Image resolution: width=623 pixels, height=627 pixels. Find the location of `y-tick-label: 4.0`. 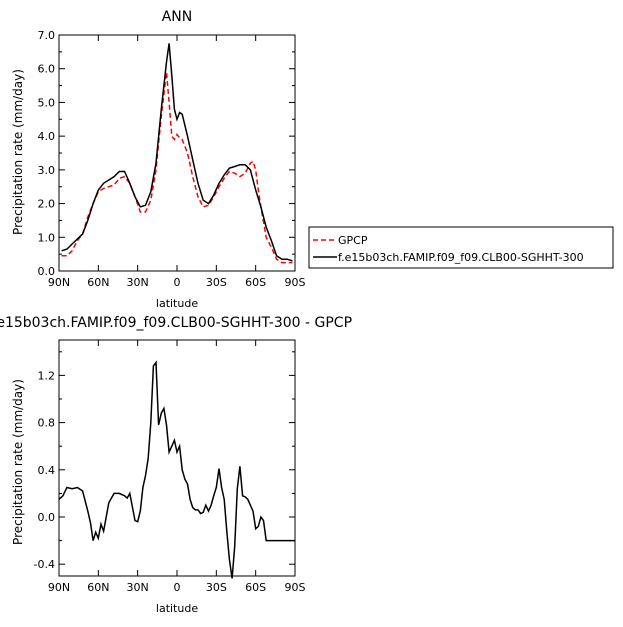

y-tick-label: 4.0 is located at coordinates (47, 136).